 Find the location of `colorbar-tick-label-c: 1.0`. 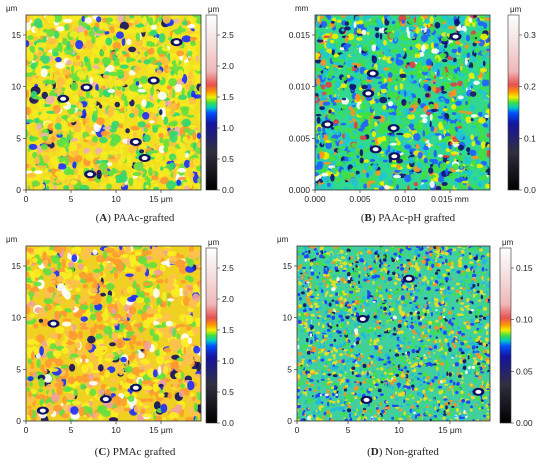

colorbar-tick-label-c: 1.0 is located at coordinates (228, 361).